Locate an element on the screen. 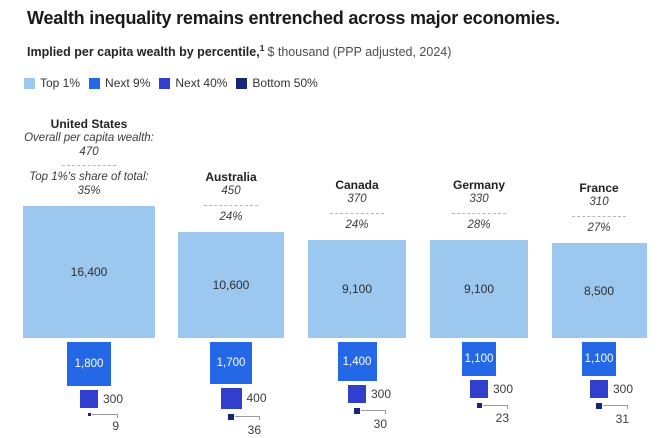 This screenshot has width=669, height=438. column-upper: Australia 450 24% 10,600 is located at coordinates (231, 253).